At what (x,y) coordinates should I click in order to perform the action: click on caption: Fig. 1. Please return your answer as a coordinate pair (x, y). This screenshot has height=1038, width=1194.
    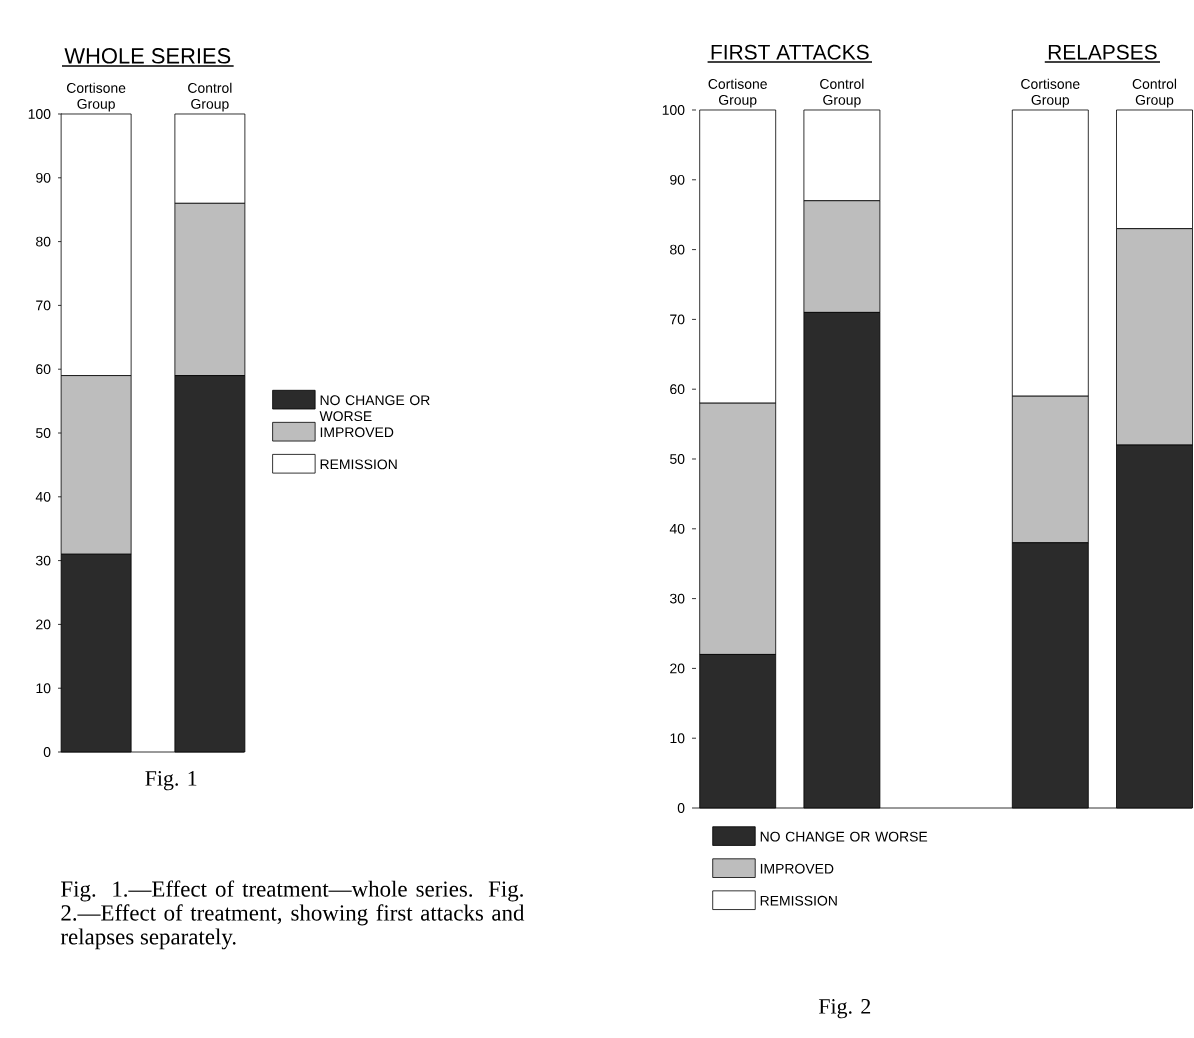
    Looking at the image, I should click on (171, 781).